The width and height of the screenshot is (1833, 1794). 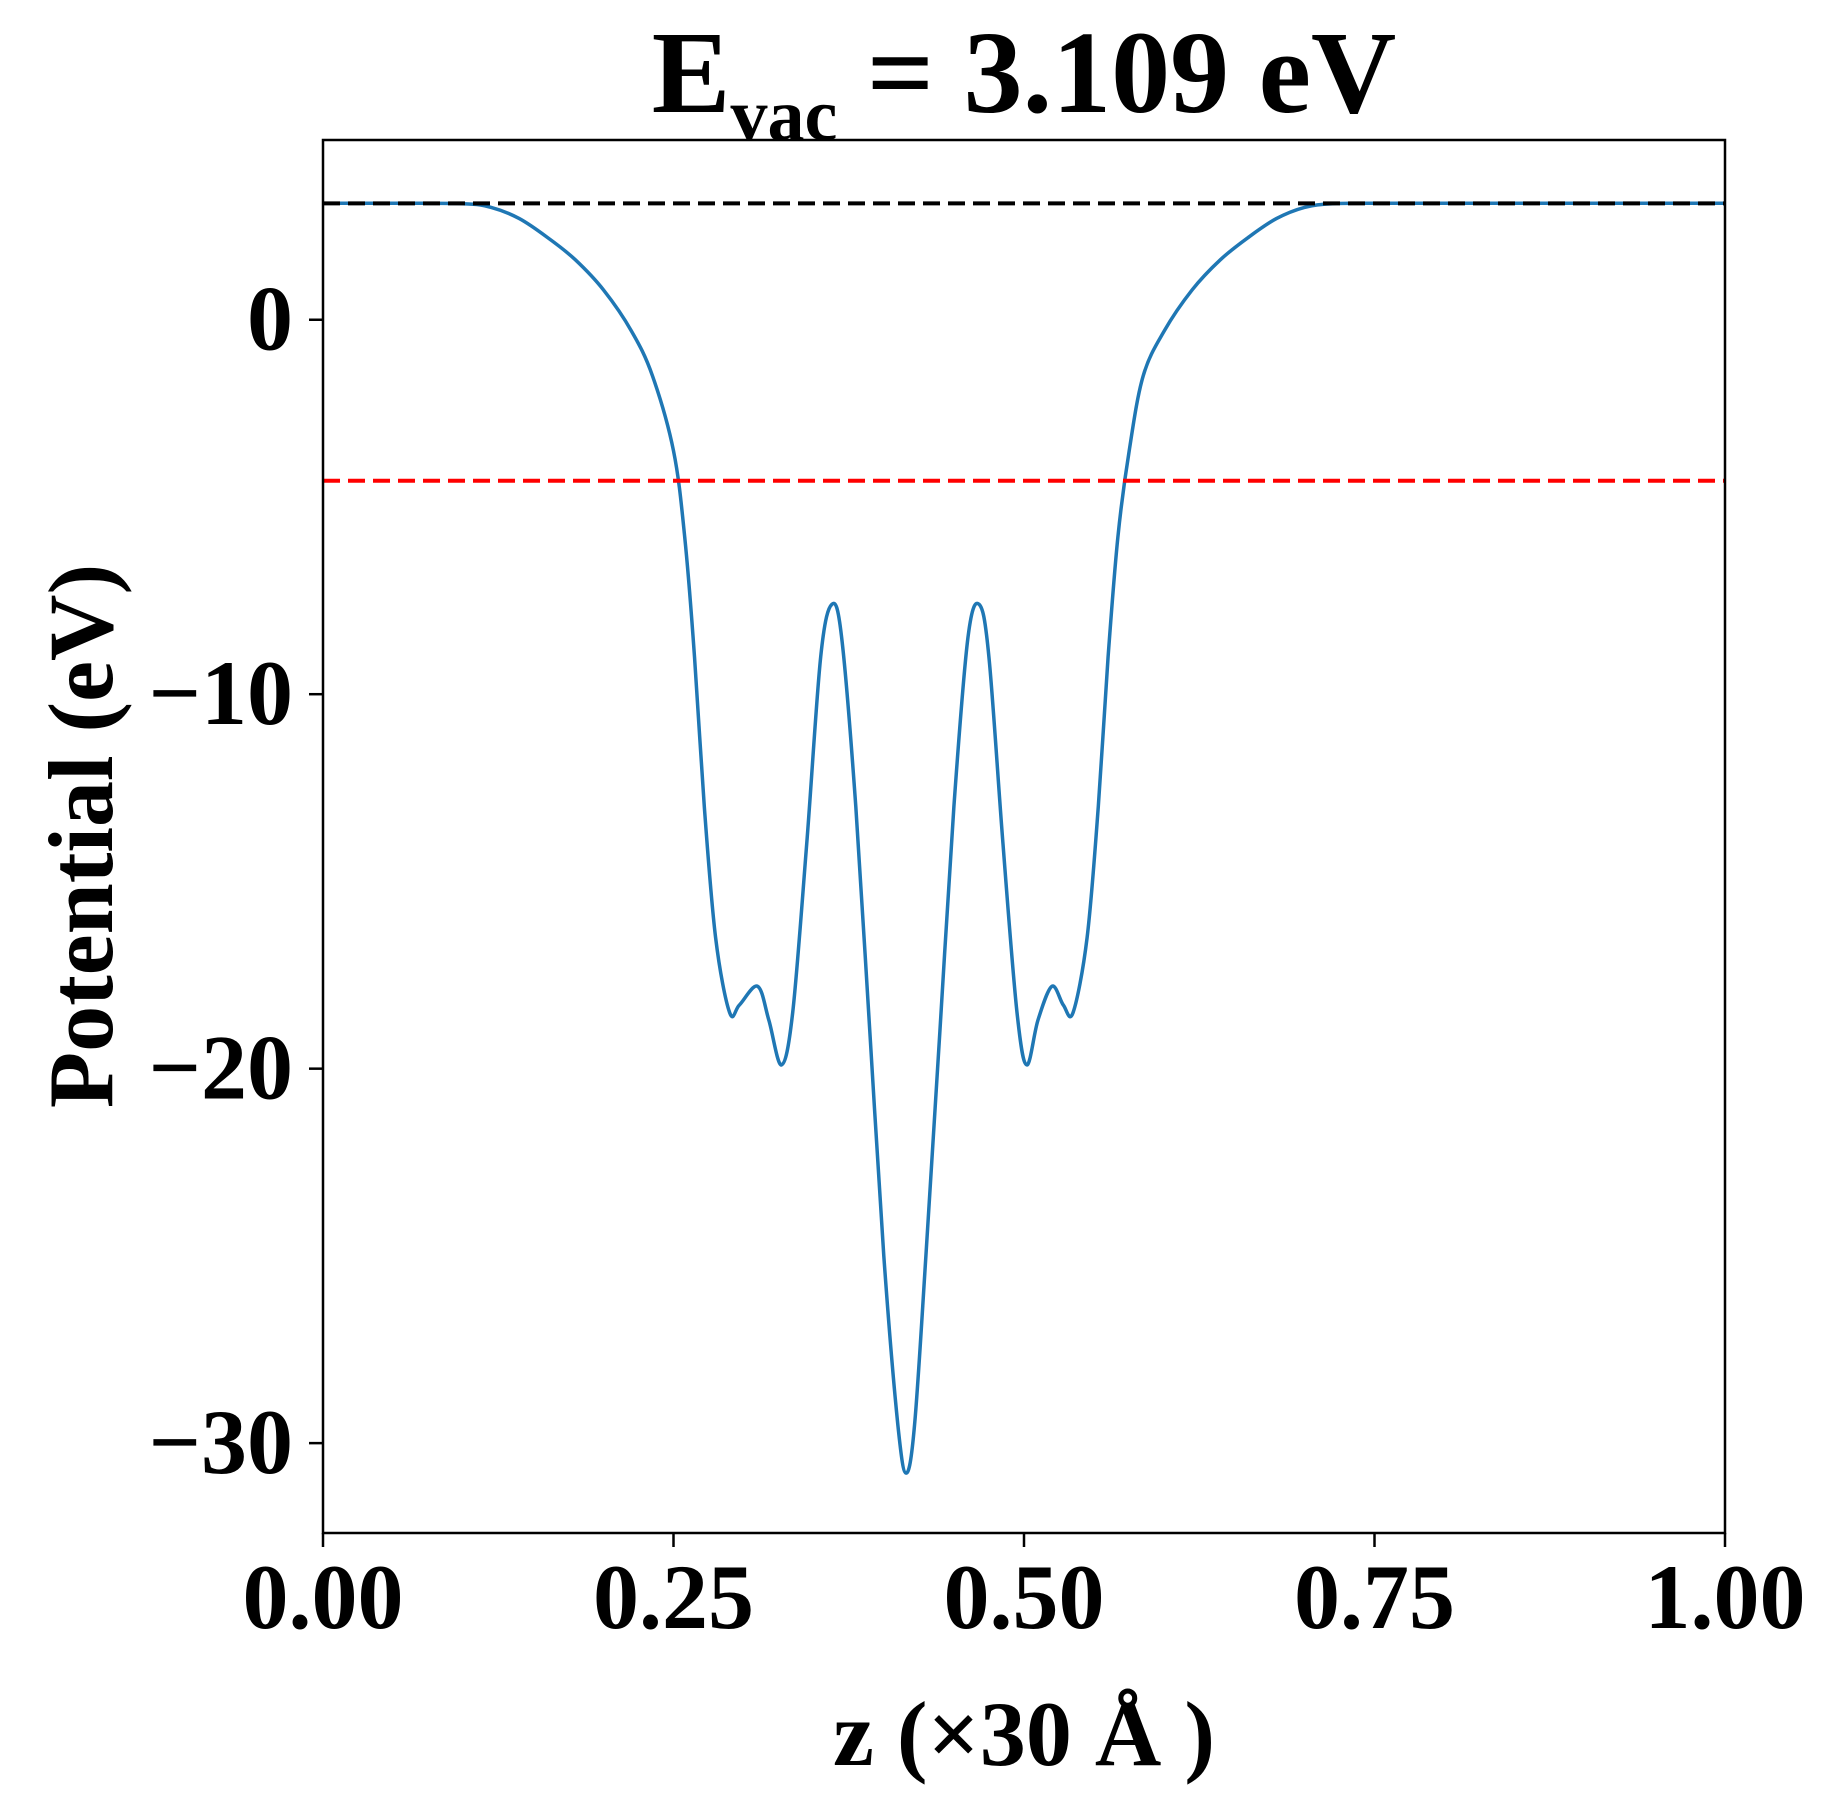 I want to click on x-tick-label-2: 0.50, so click(x=1024, y=1597).